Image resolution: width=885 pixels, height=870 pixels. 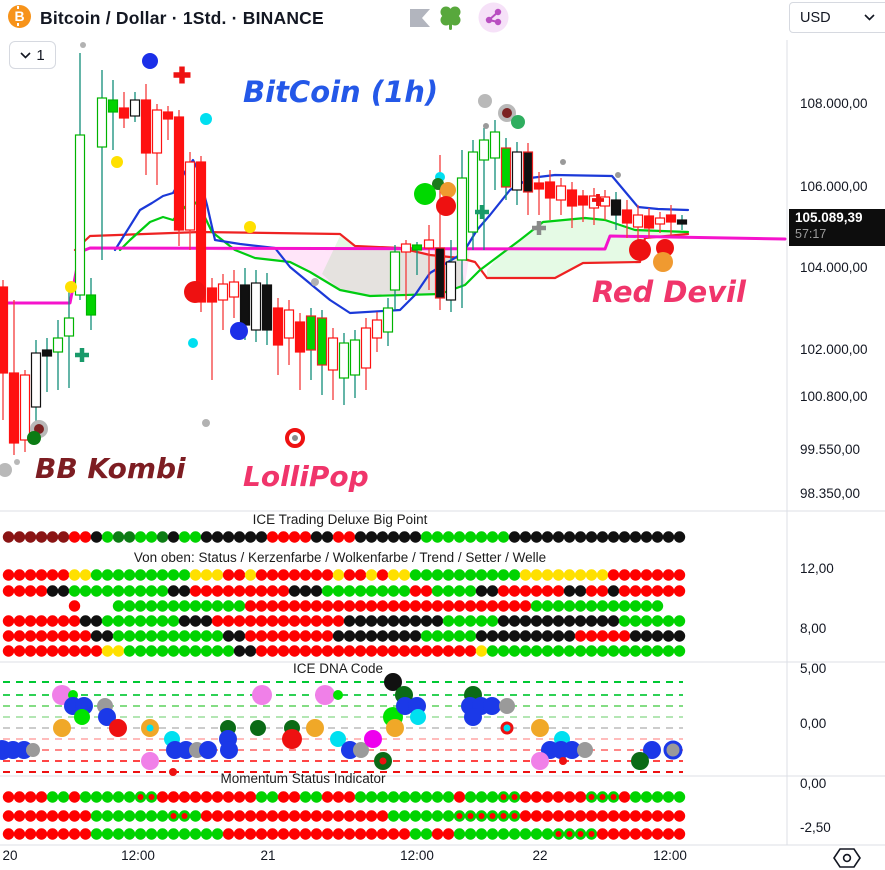 What do you see at coordinates (40, 55) in the screenshot?
I see `timeframe-label: 1` at bounding box center [40, 55].